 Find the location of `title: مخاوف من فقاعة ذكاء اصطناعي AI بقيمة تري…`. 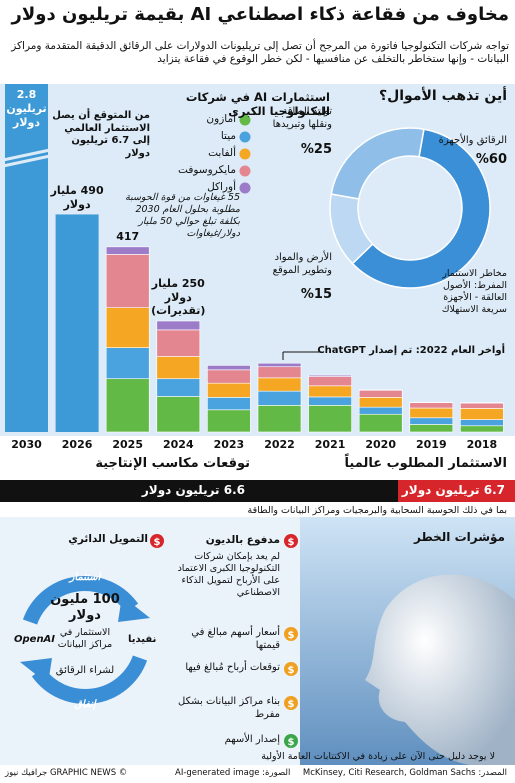

title: مخاوف من فقاعة ذكاء اصطناعي AI بقيمة تري… is located at coordinates (260, 14).